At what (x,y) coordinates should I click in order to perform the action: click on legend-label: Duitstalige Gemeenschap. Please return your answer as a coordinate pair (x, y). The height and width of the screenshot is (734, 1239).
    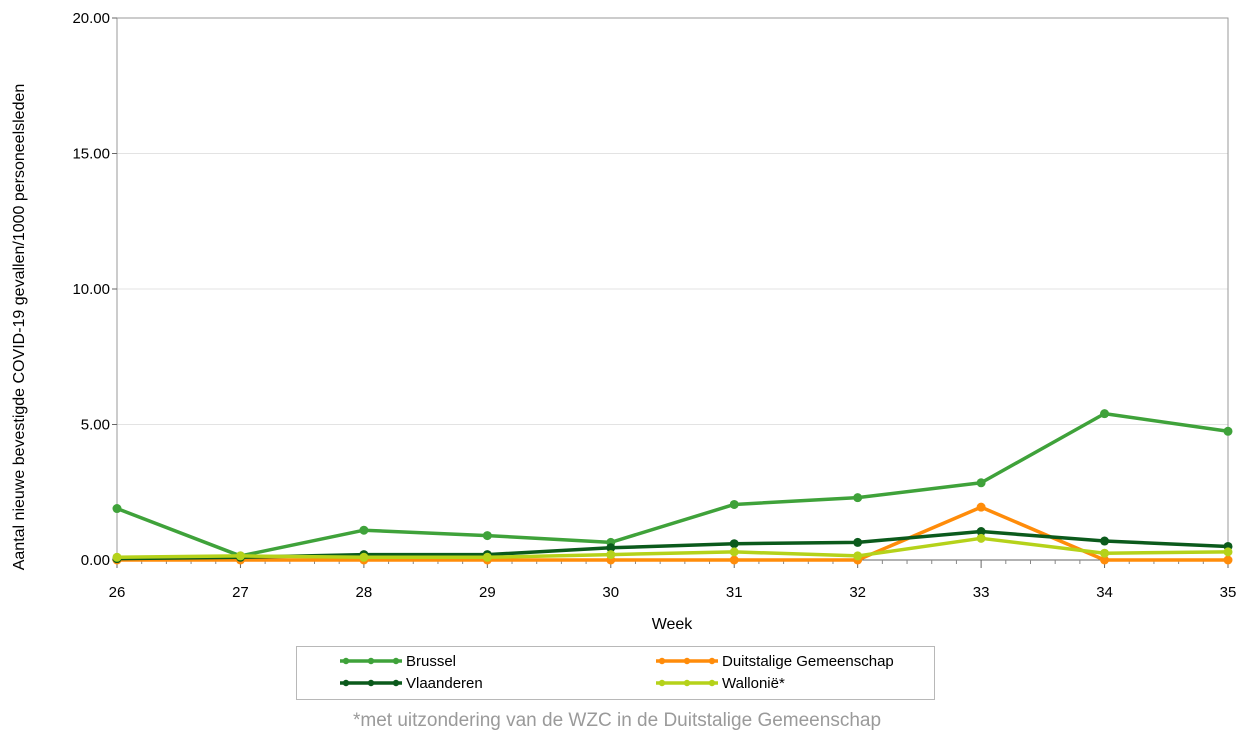
    Looking at the image, I should click on (808, 661).